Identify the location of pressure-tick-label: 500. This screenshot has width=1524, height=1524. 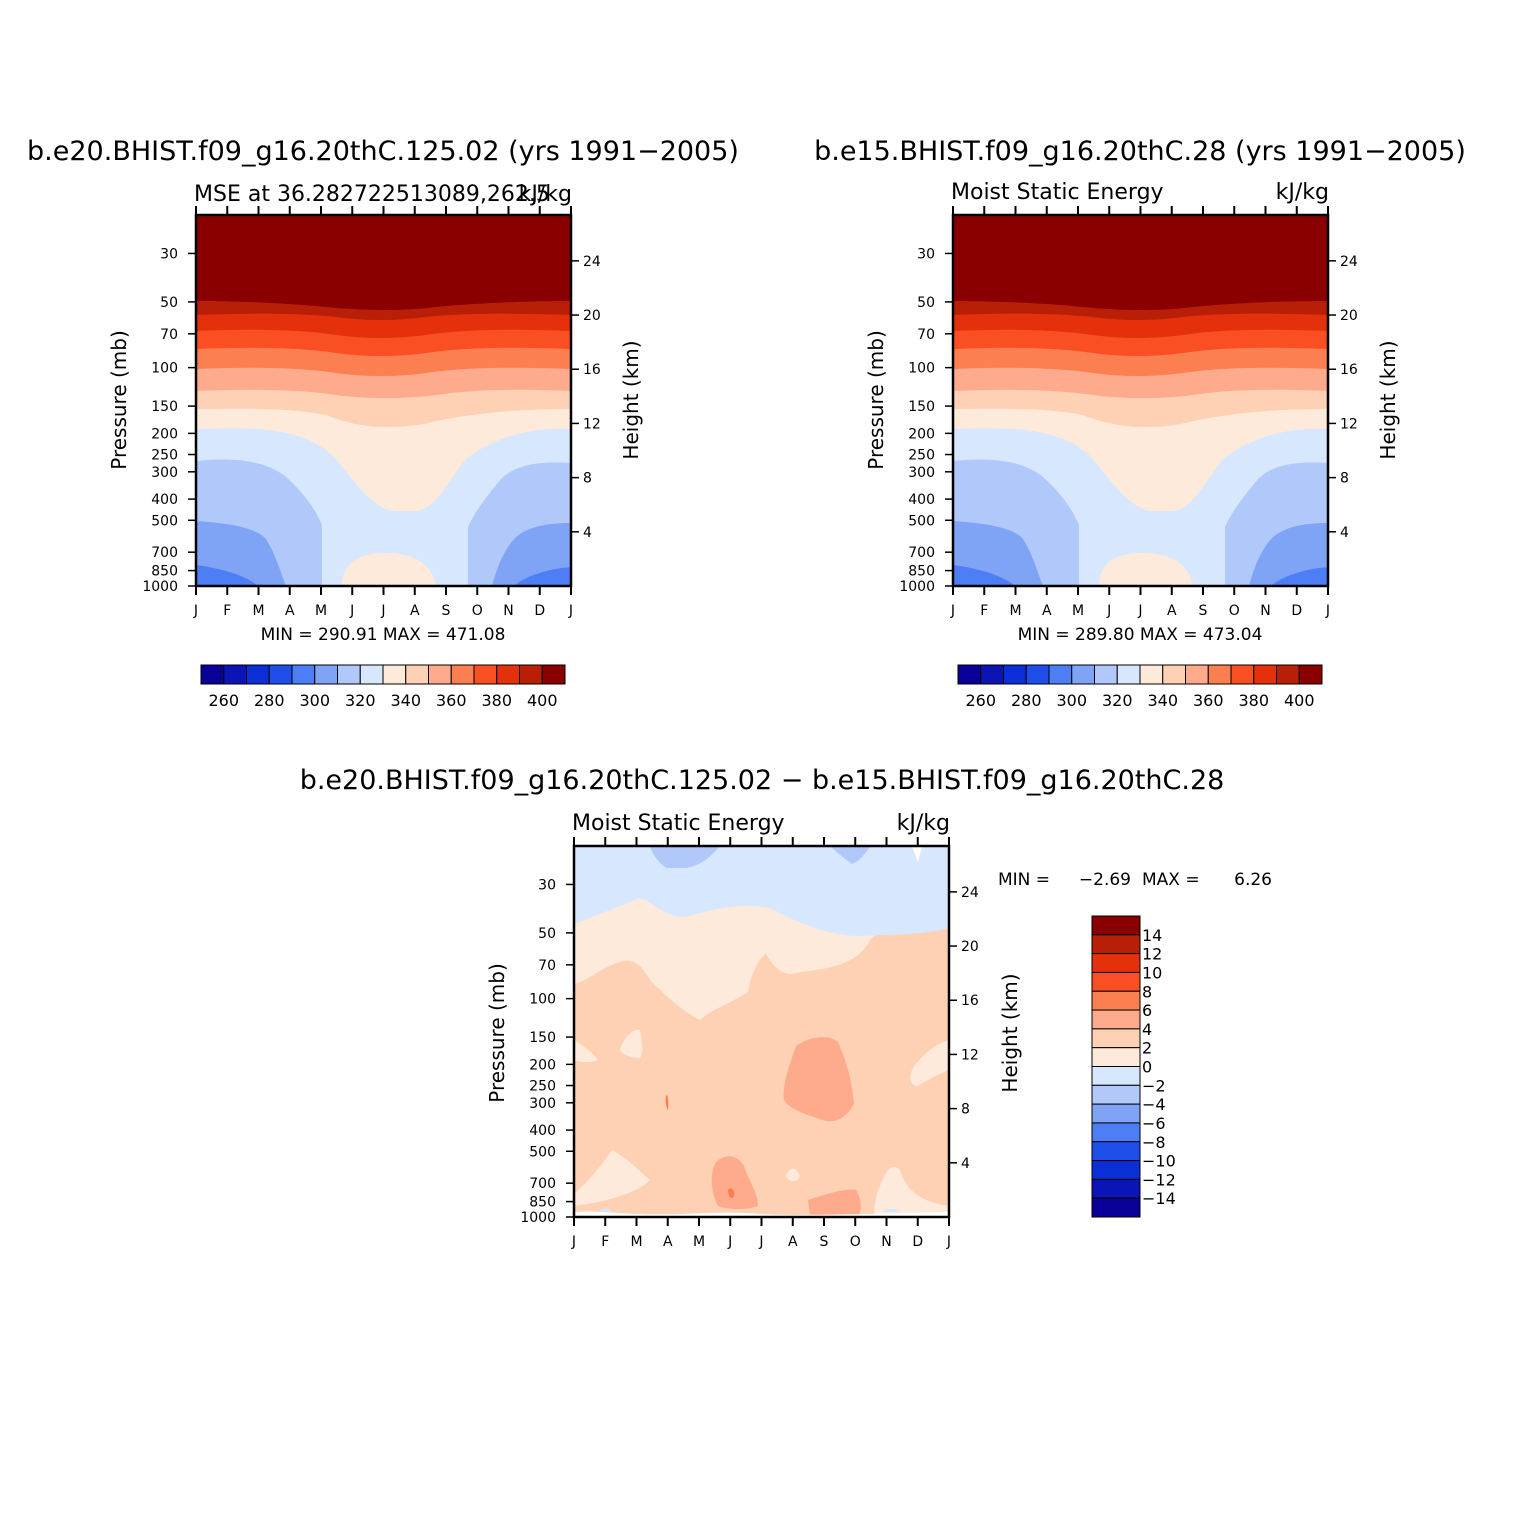
(542, 1152).